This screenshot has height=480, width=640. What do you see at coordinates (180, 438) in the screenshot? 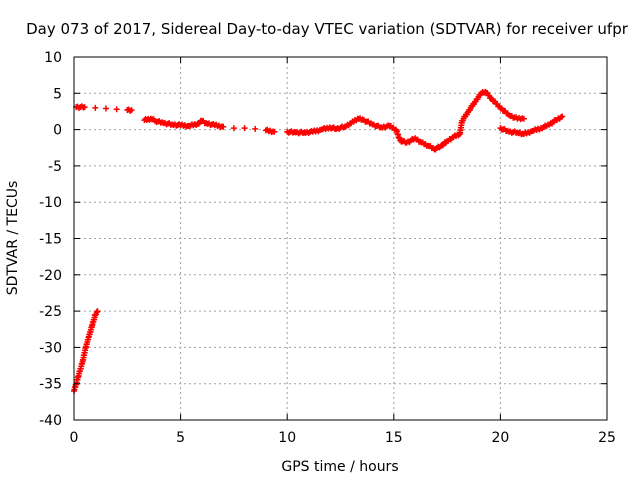
I see `x-tick-label: 5` at bounding box center [180, 438].